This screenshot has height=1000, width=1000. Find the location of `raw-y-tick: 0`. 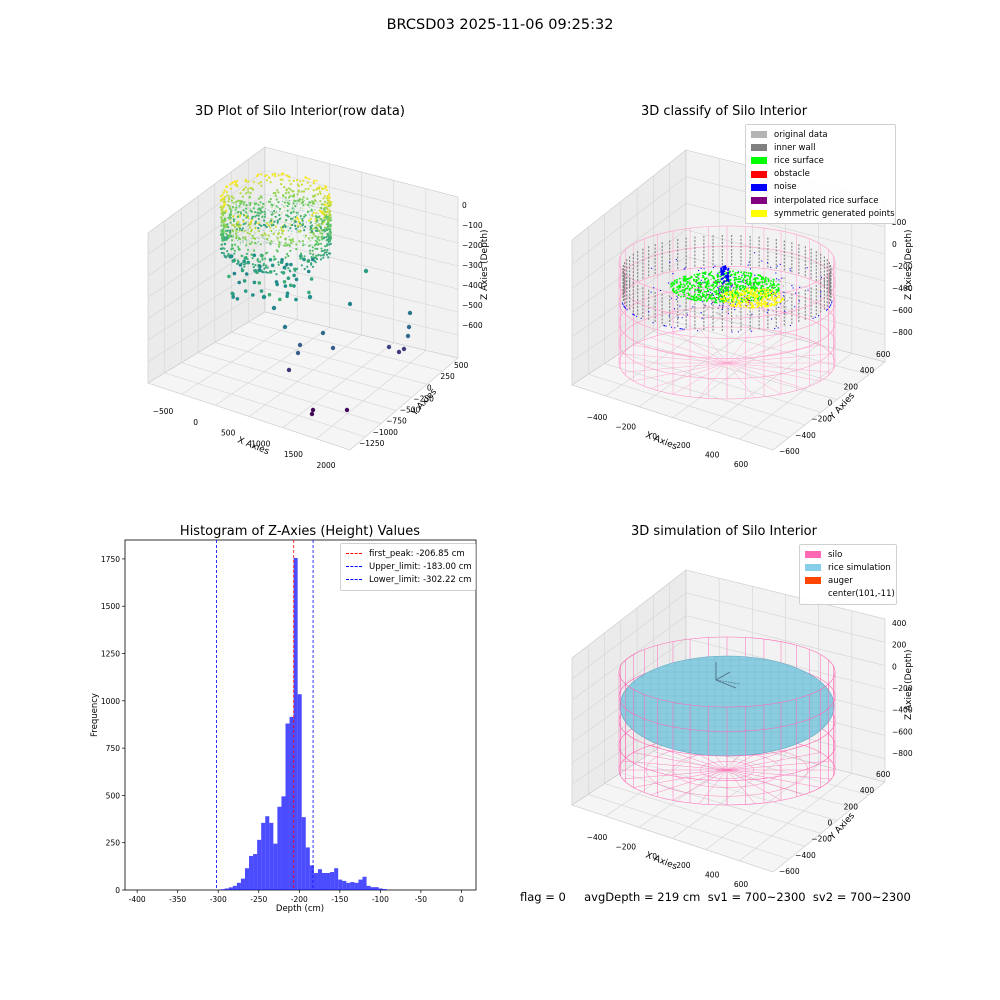

raw-y-tick: 0 is located at coordinates (429, 387).